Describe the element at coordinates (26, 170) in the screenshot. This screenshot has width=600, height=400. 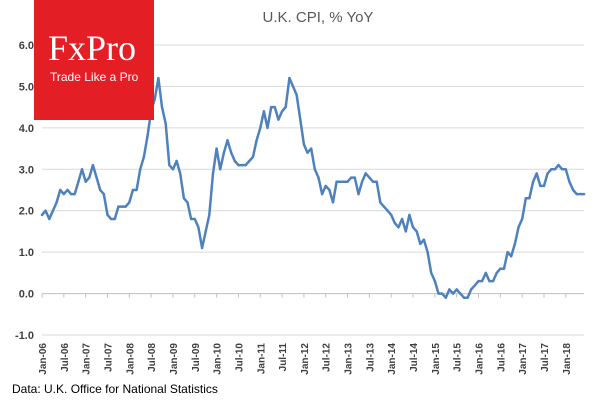
I see `y-tick-label: 3.0` at that location.